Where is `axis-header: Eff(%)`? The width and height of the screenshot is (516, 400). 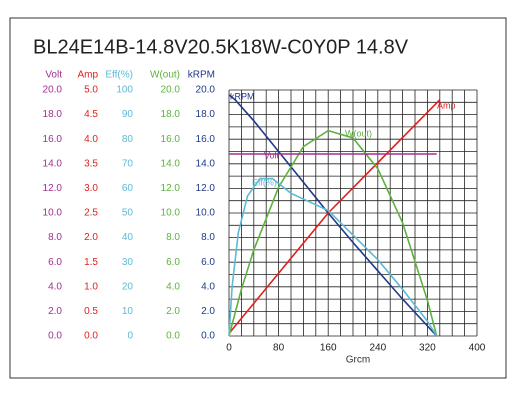 axis-header: Eff(%) is located at coordinates (119, 75).